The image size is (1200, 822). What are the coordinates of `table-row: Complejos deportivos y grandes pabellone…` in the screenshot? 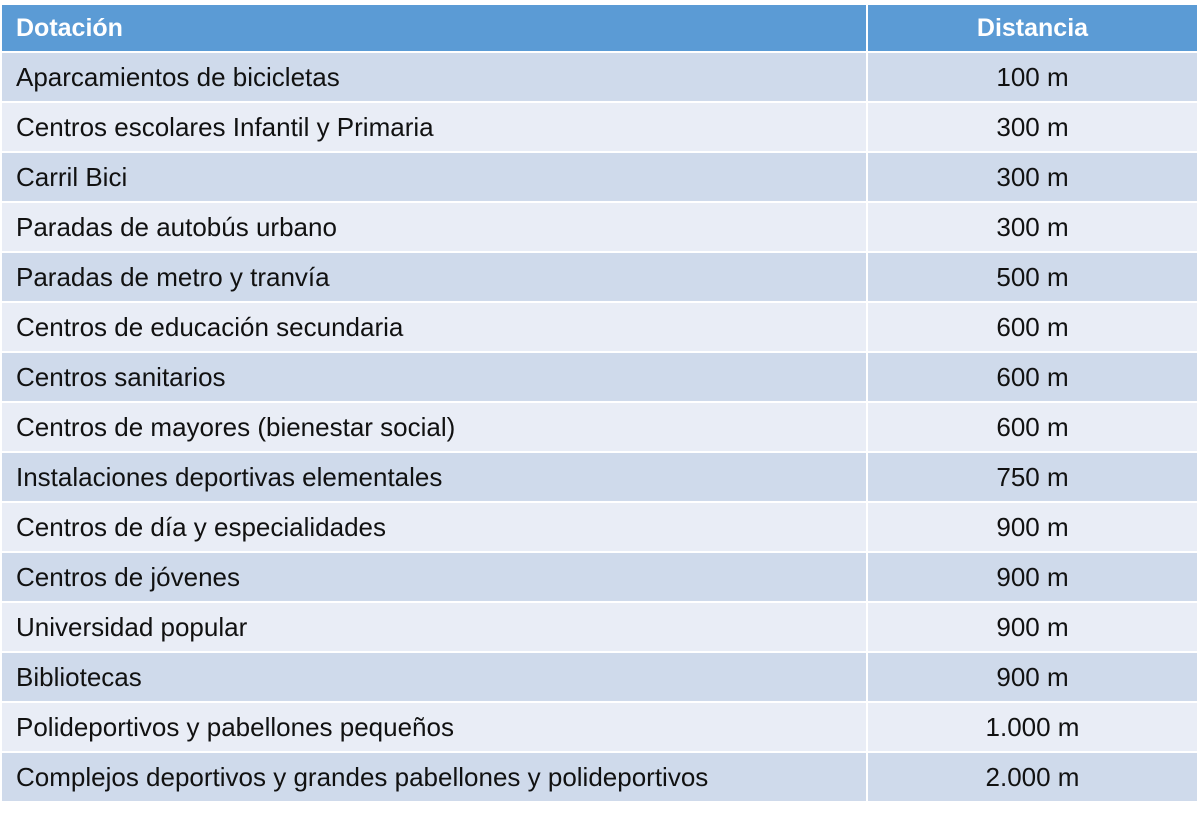 It's located at (599, 778).